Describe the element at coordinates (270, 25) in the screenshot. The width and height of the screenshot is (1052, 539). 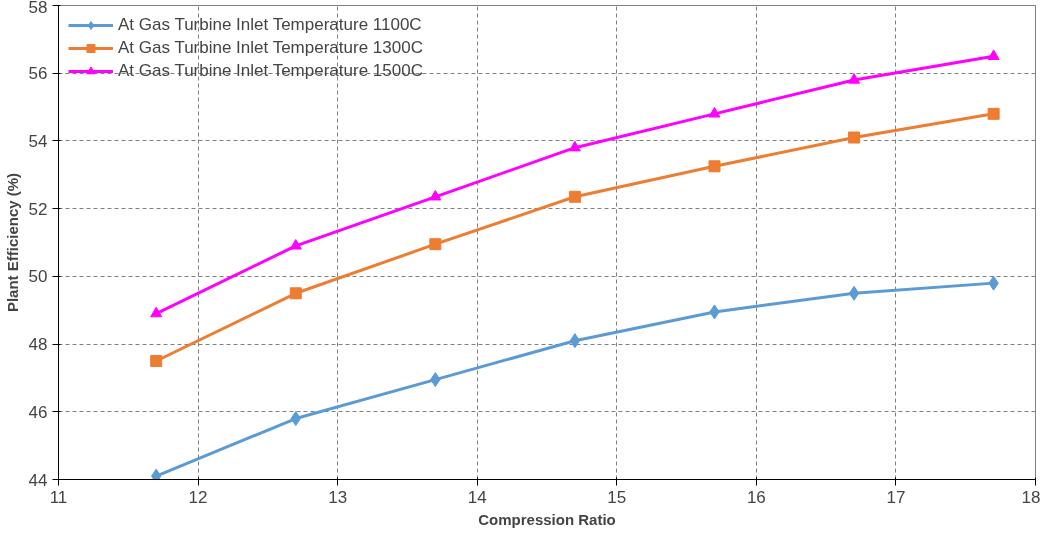
I see `legend-label: At Gas Turbine Inlet Temperature 1100C` at that location.